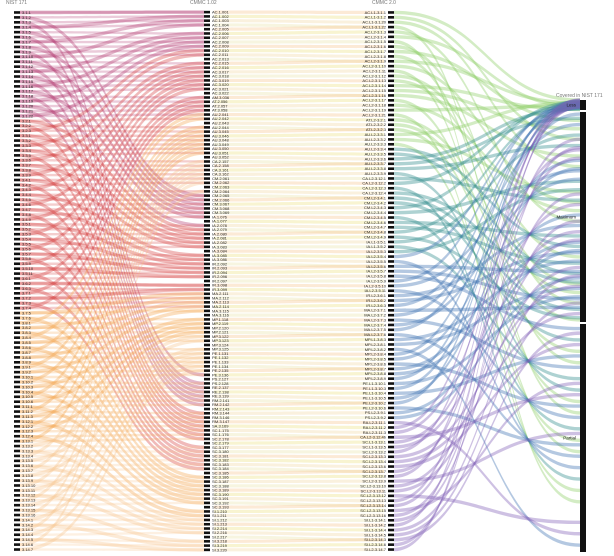 This screenshot has width=614, height=556. I want to click on node-label-cmmc-20: SI.L2-3.14.3, so click(375, 539).